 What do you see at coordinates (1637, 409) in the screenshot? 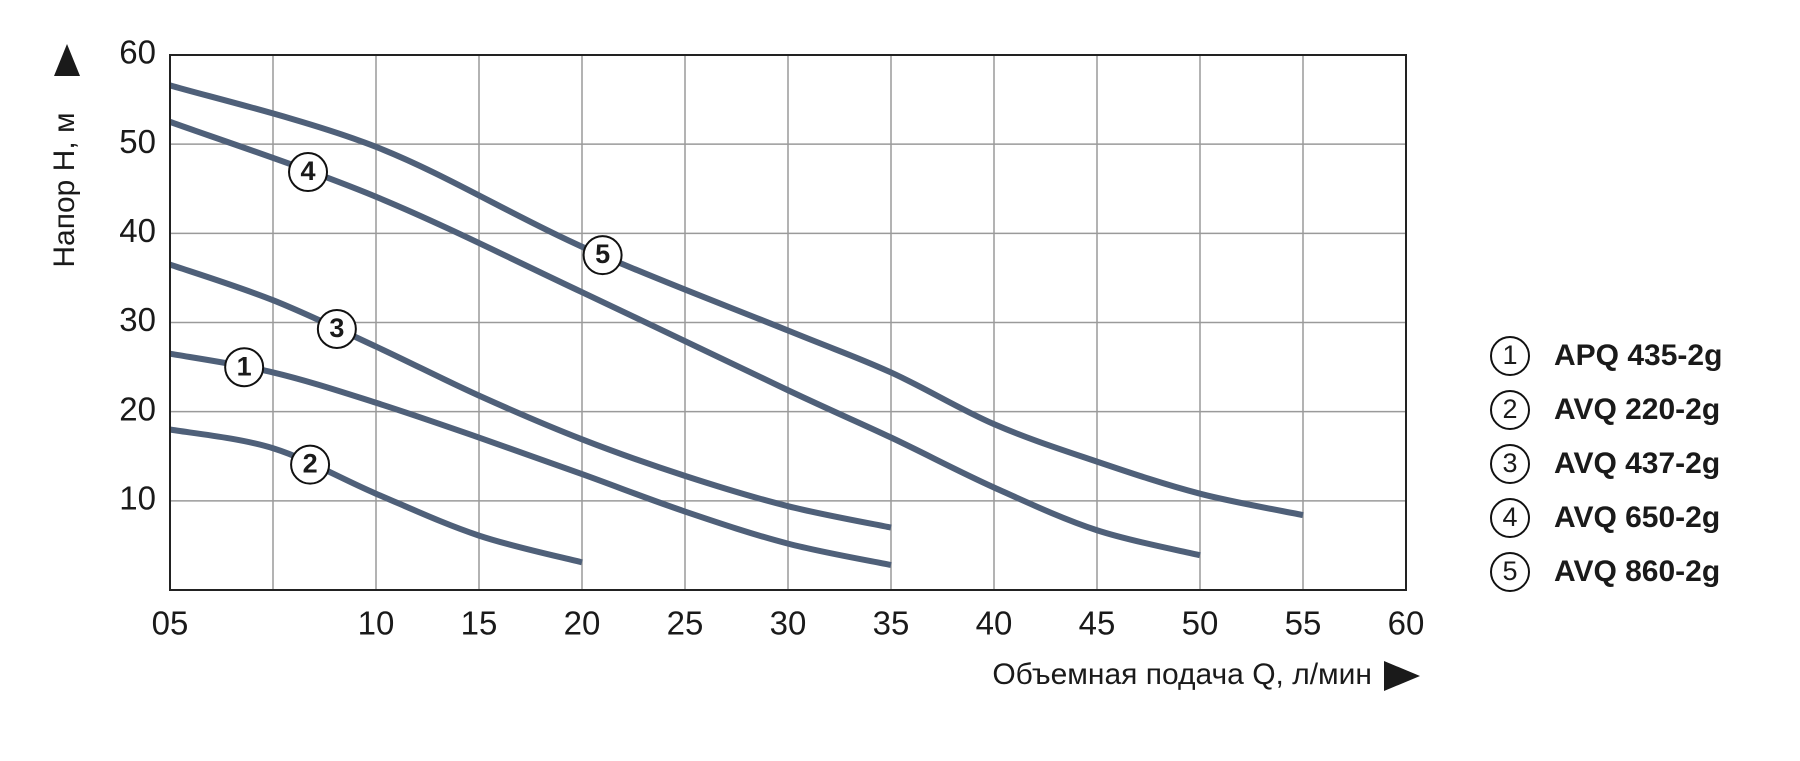
I see `legend-label: AVQ 220-2g` at bounding box center [1637, 409].